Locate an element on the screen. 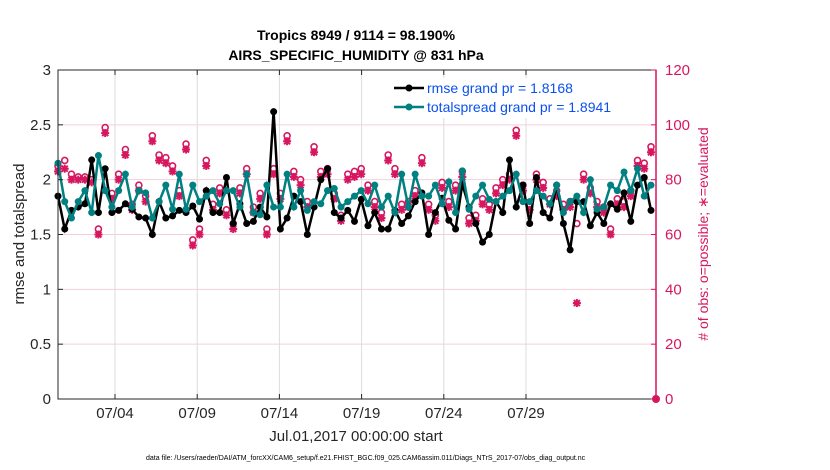 The image size is (830, 470). legend-spread-label: totalspread grand pr = 1.8941 is located at coordinates (519, 107).